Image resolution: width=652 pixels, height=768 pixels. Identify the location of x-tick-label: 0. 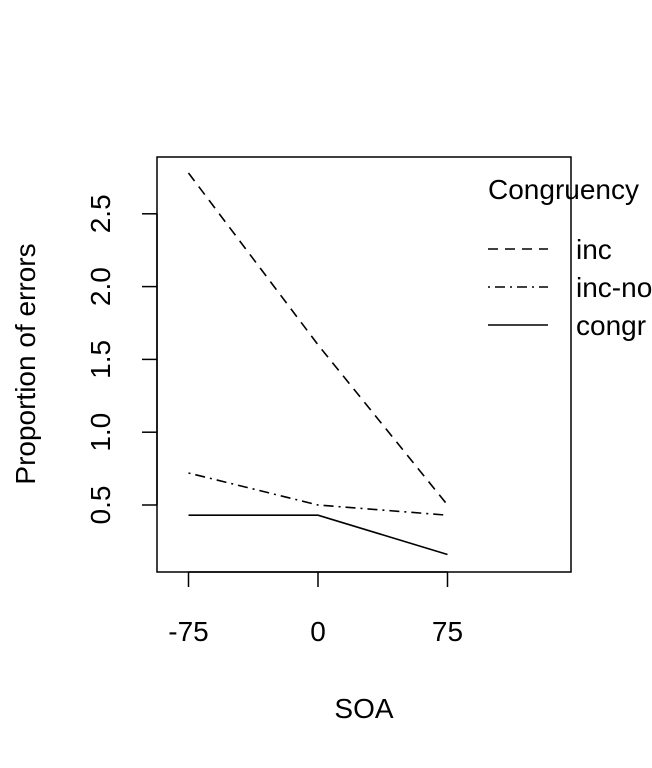
(318, 631).